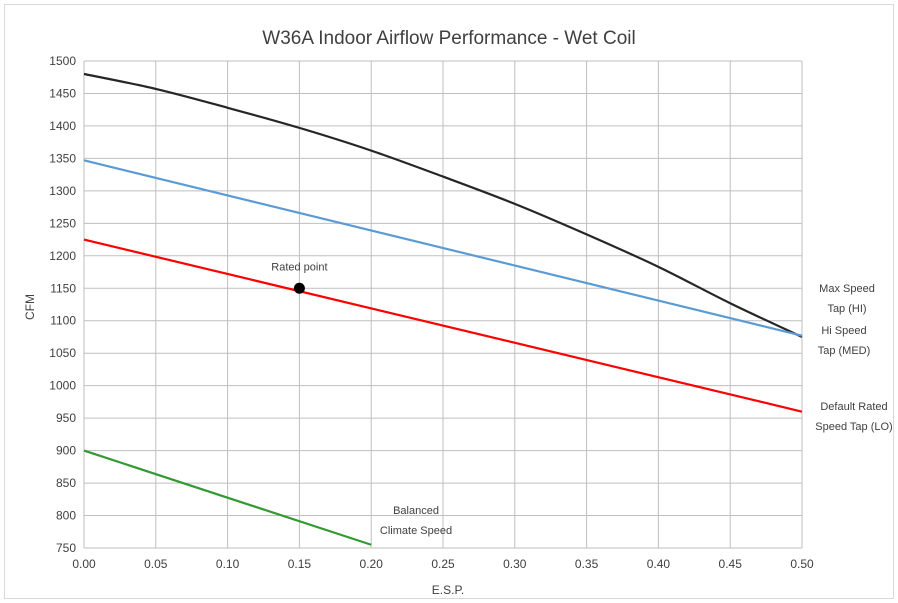 The height and width of the screenshot is (603, 898). Describe the element at coordinates (587, 564) in the screenshot. I see `x-tick-label: 0.35` at that location.